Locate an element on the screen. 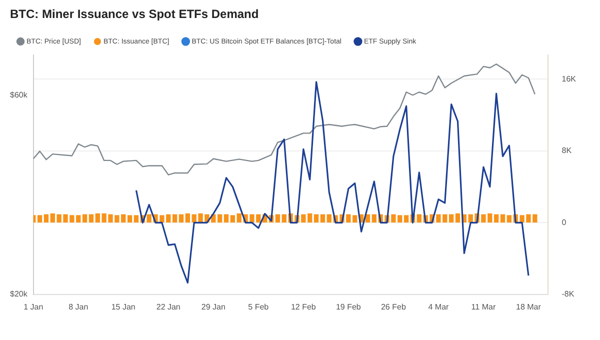 This screenshot has height=340, width=600. x-tick-label: 19 Feb is located at coordinates (349, 307).